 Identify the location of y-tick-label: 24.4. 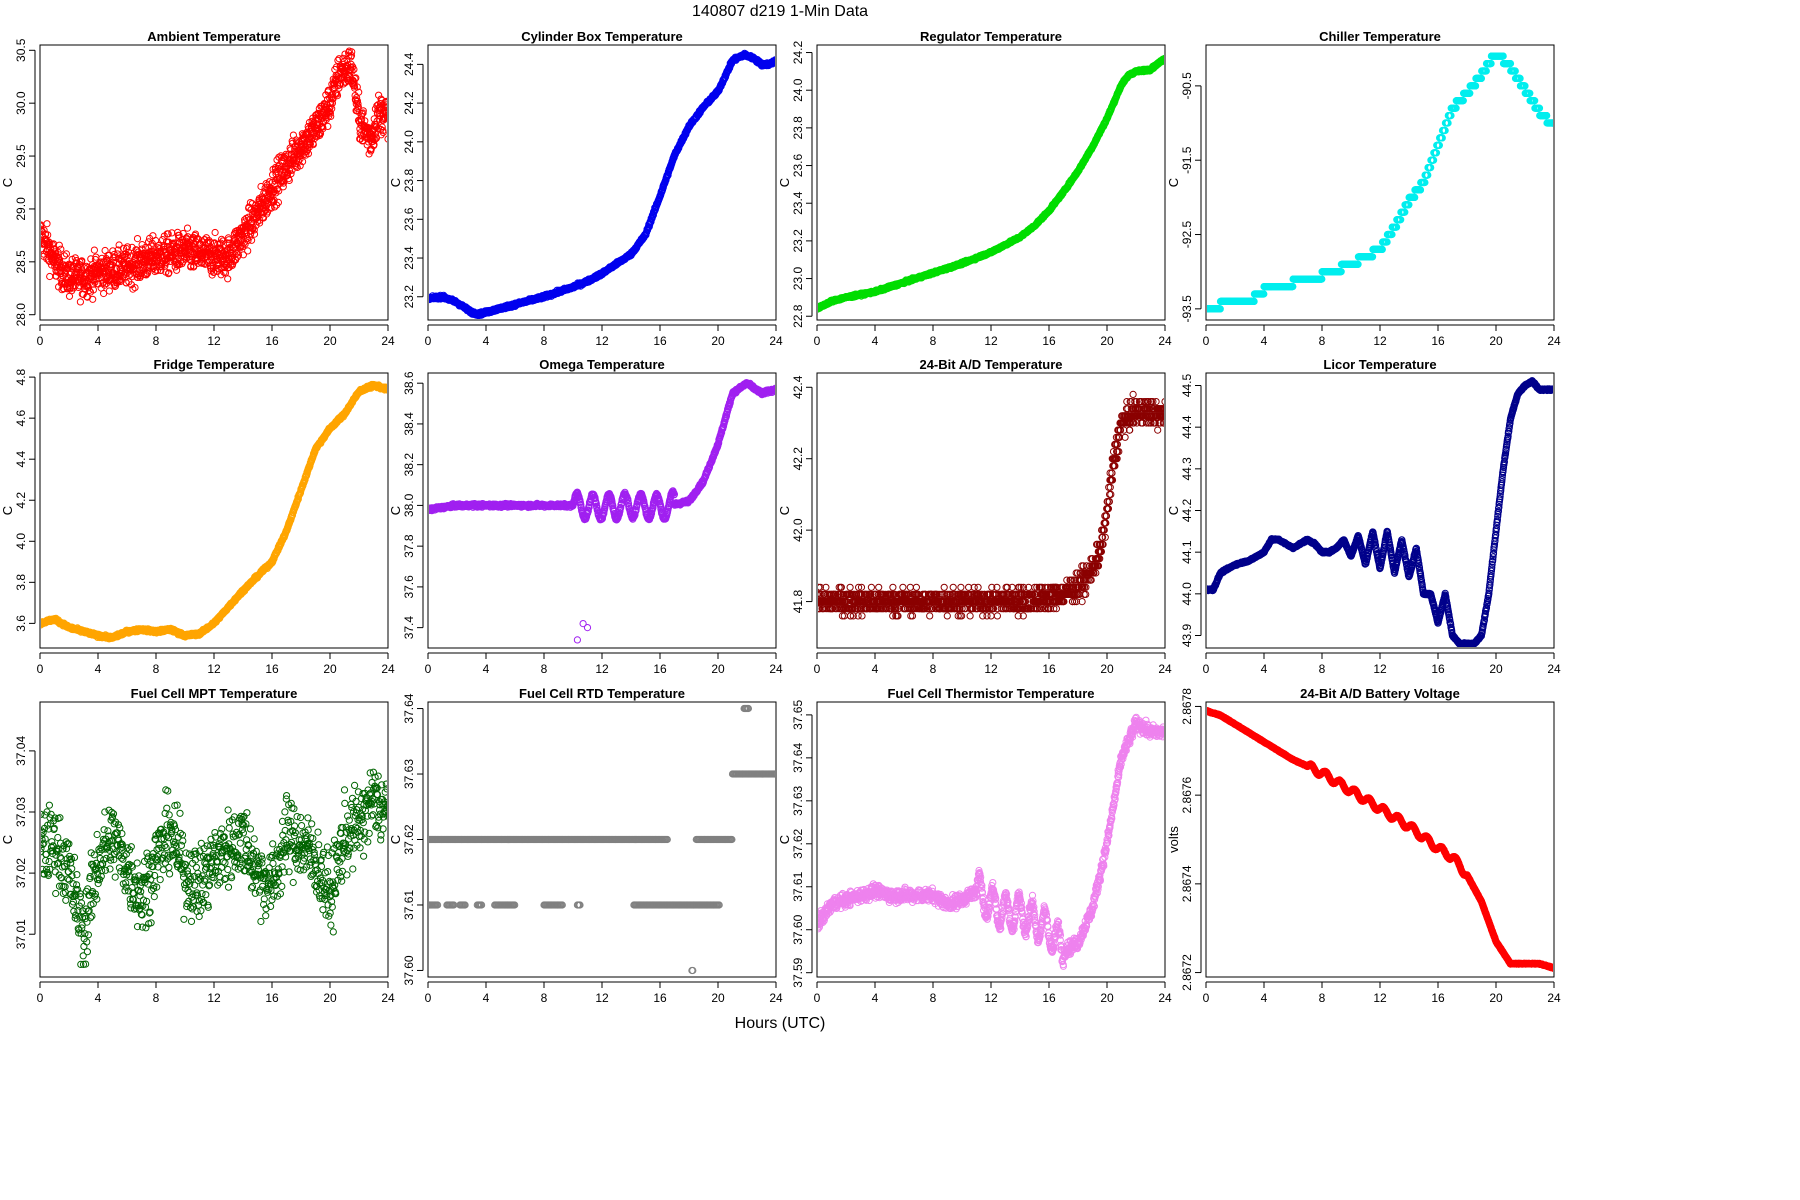
(409, 64).